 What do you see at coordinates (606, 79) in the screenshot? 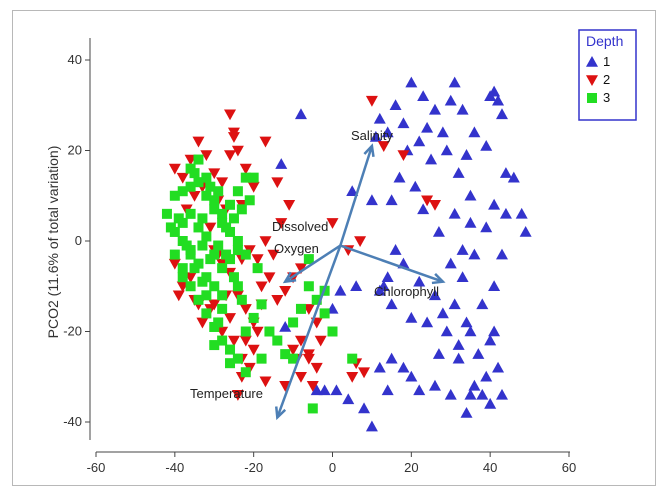
I see `legend-label-2: 2` at bounding box center [606, 79].